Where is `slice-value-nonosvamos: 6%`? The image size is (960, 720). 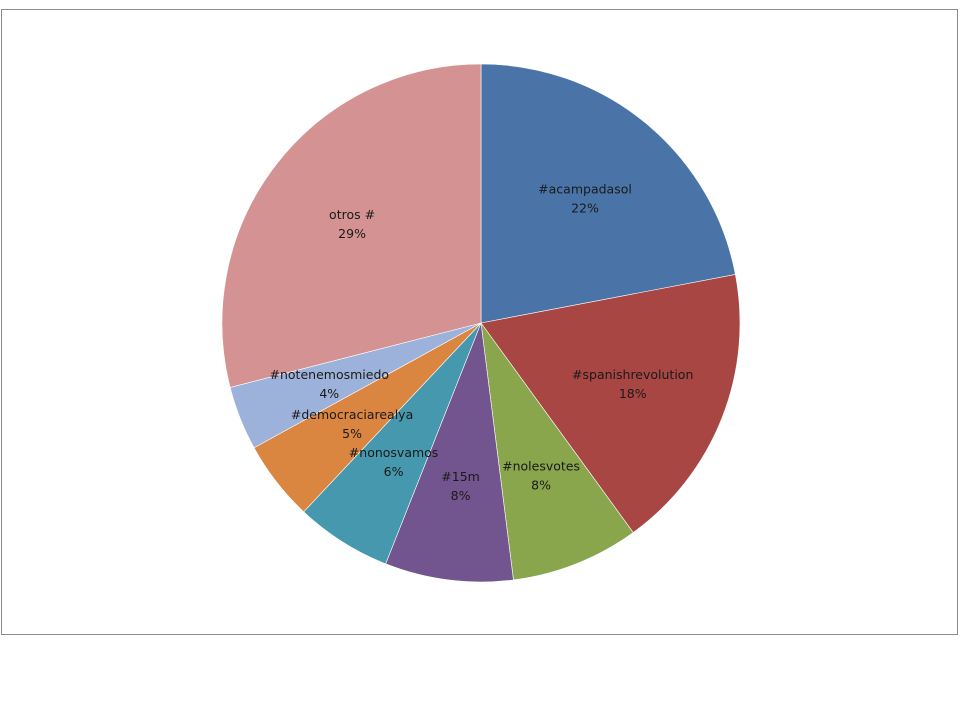
slice-value-nonosvamos: 6% is located at coordinates (394, 471).